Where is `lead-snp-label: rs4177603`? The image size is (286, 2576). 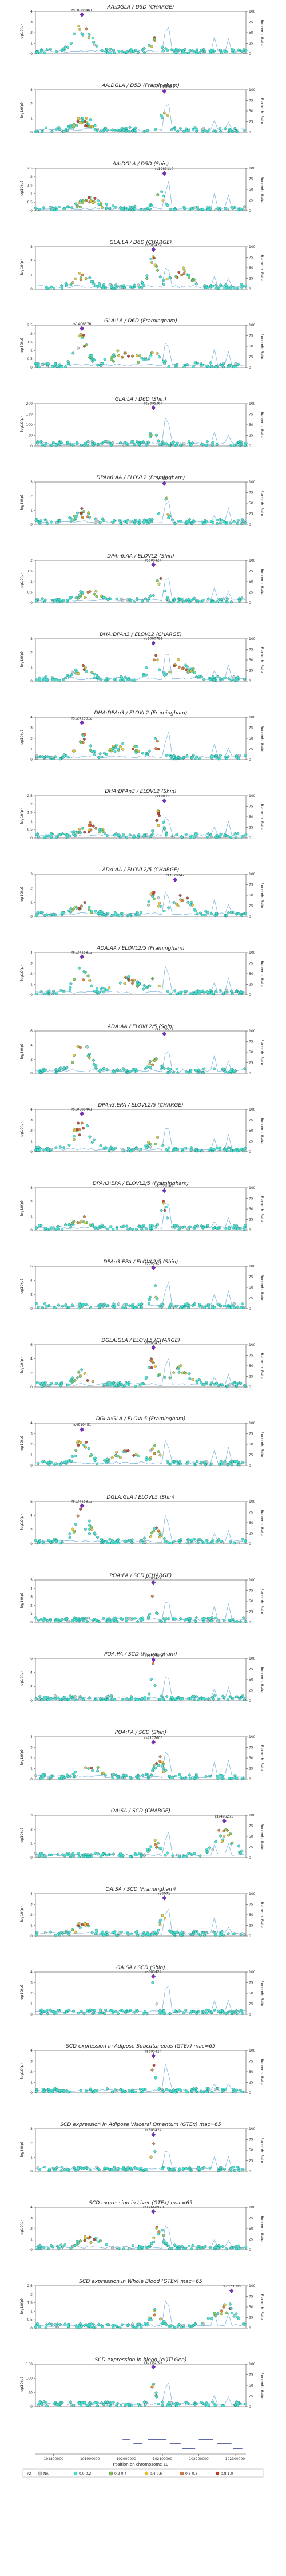
lead-snp-label: rs4177603 is located at coordinates (153, 1738).